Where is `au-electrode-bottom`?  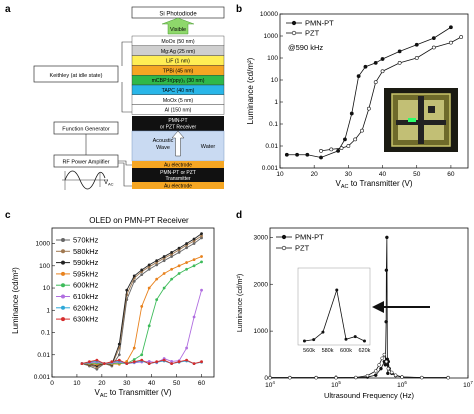 au-electrode-bottom is located at coordinates (178, 185).